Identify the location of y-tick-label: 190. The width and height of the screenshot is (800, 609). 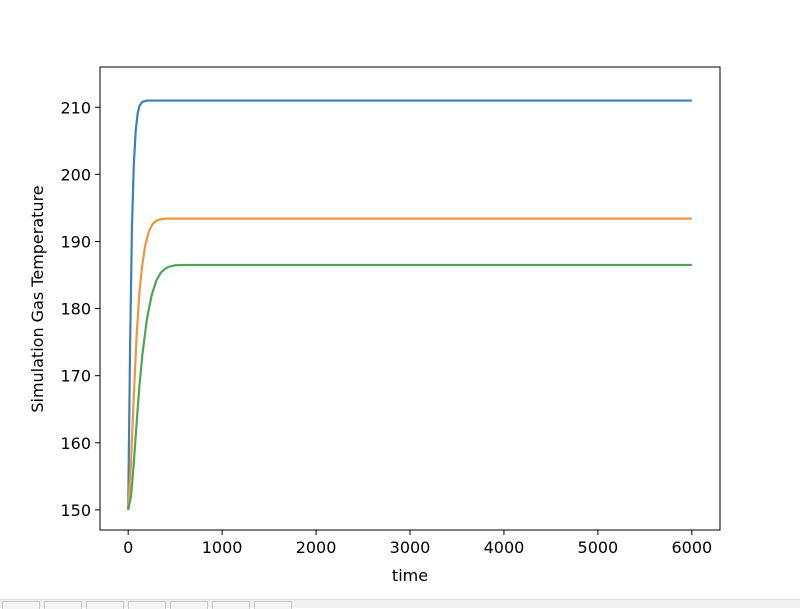
(75, 241).